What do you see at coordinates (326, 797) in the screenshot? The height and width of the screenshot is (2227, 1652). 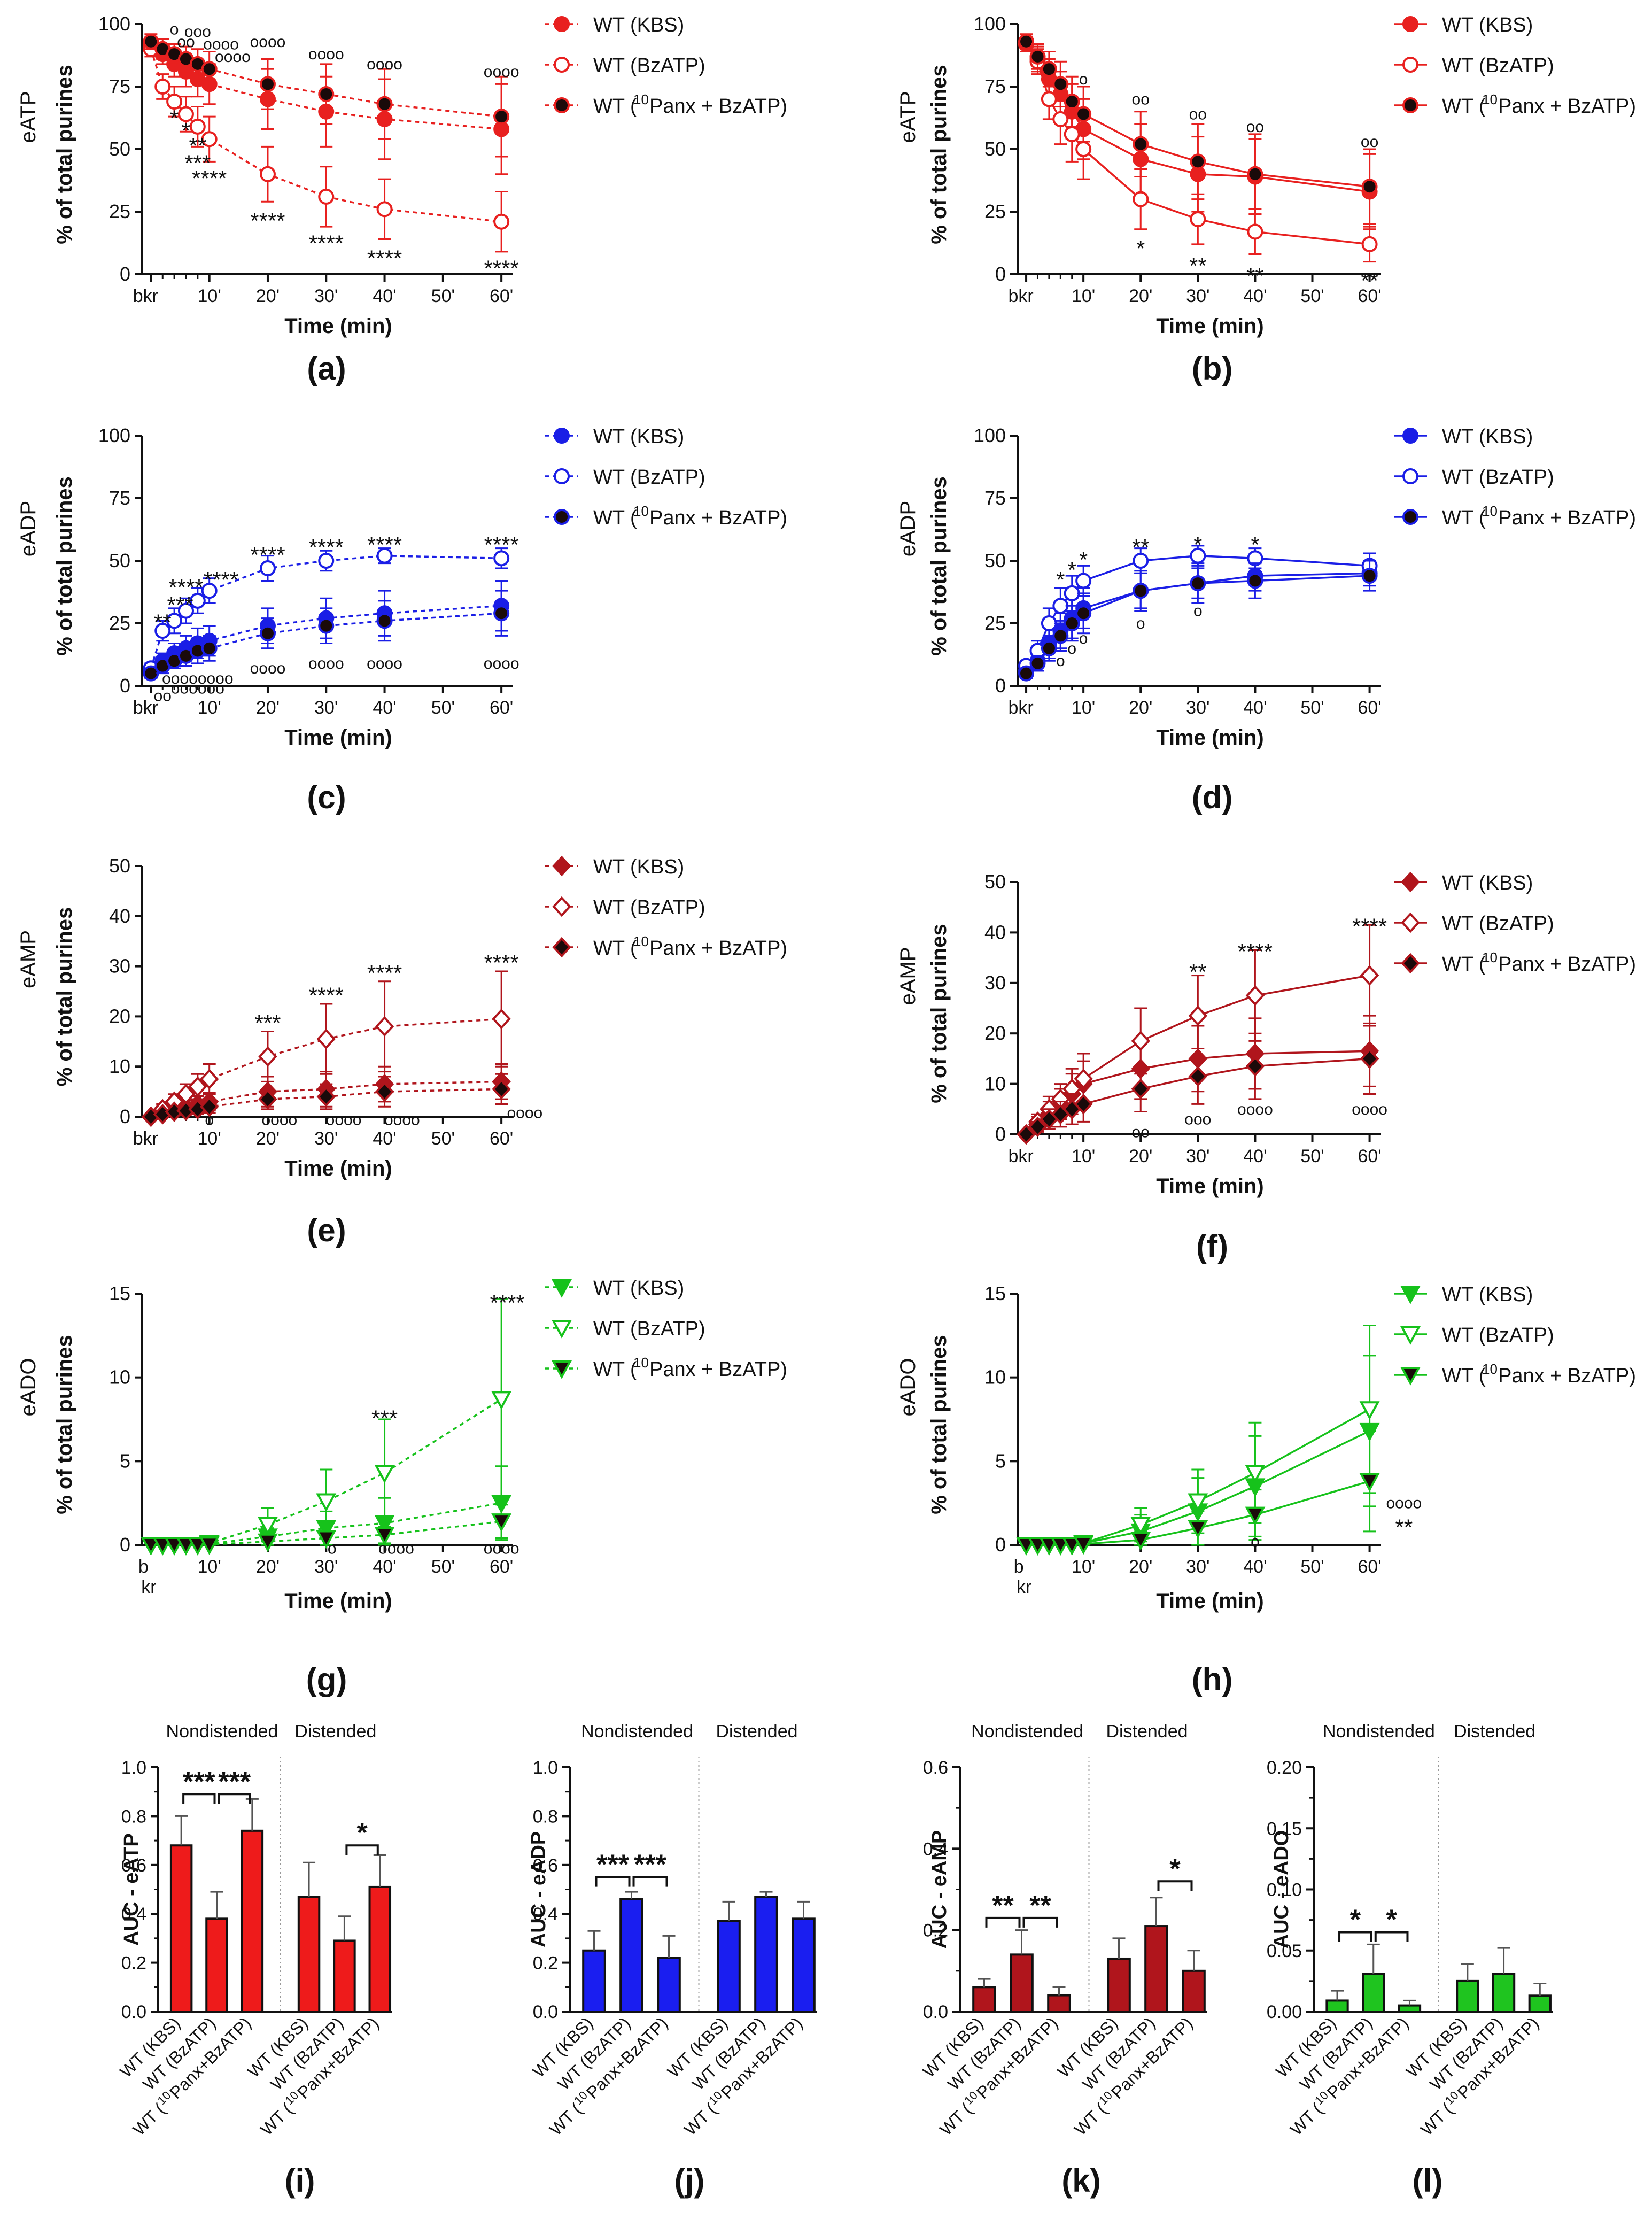 I see `panel-label: (c)` at bounding box center [326, 797].